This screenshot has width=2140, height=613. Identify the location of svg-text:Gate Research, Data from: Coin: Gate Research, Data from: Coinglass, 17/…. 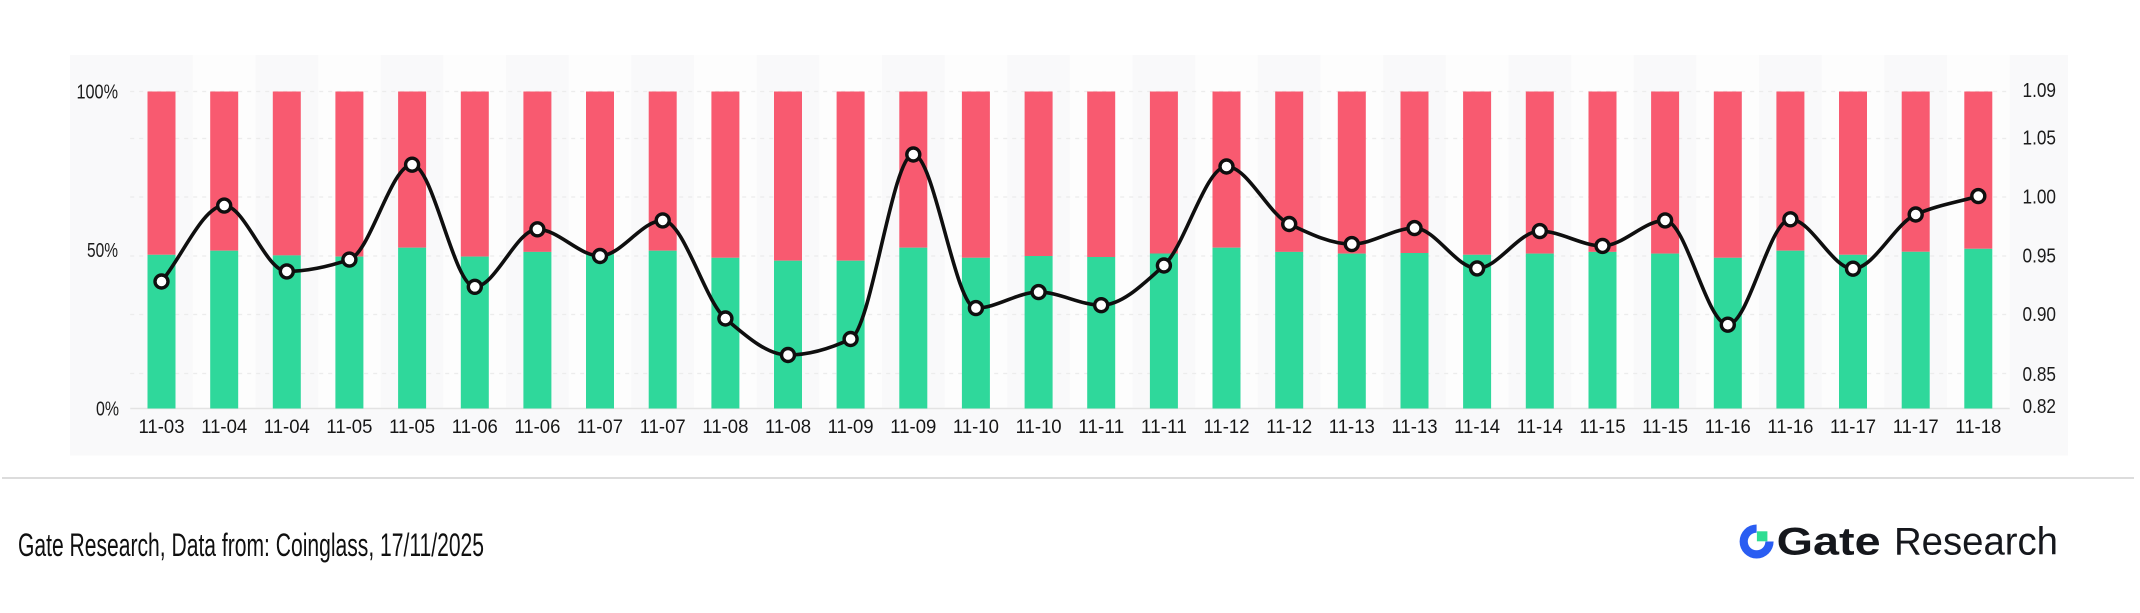
(251, 545).